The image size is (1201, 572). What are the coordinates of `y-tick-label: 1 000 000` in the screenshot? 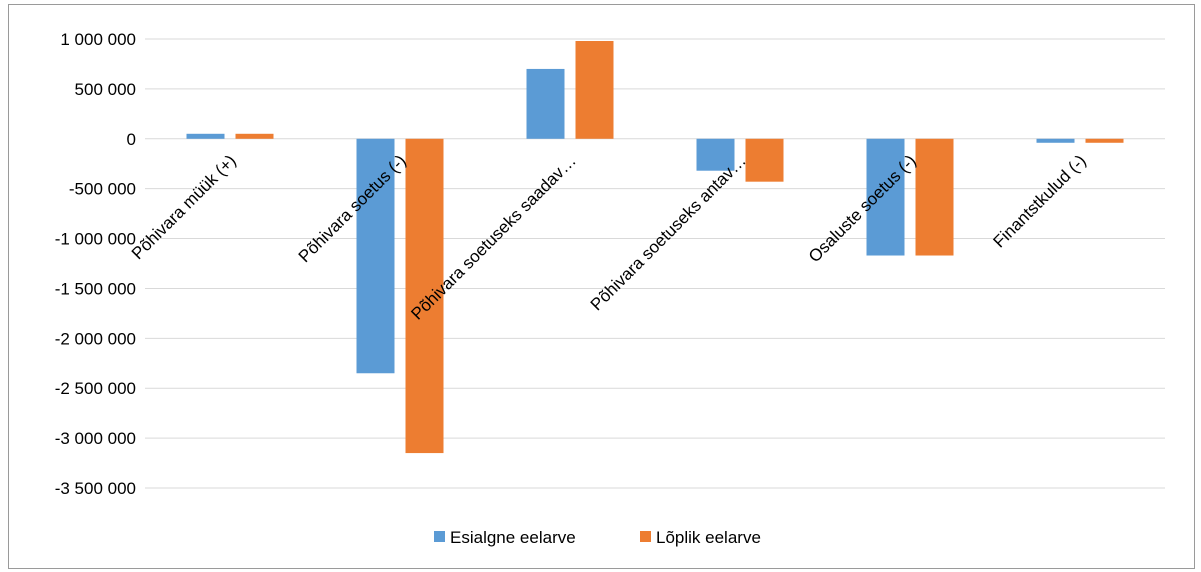 It's located at (98, 39).